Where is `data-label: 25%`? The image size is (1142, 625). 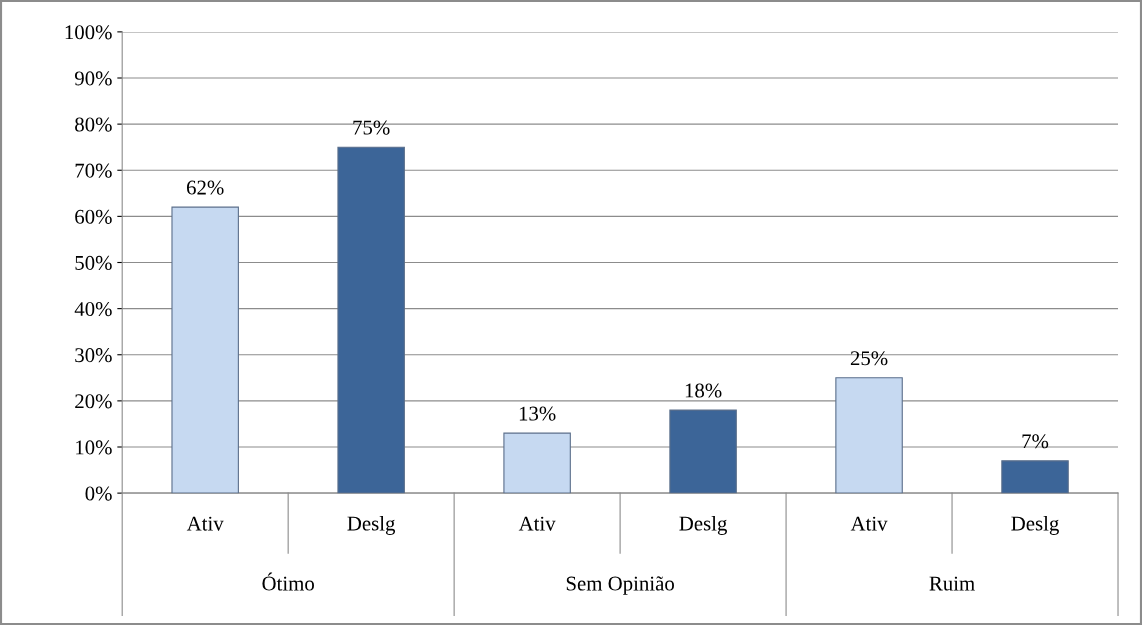
data-label: 25% is located at coordinates (869, 358).